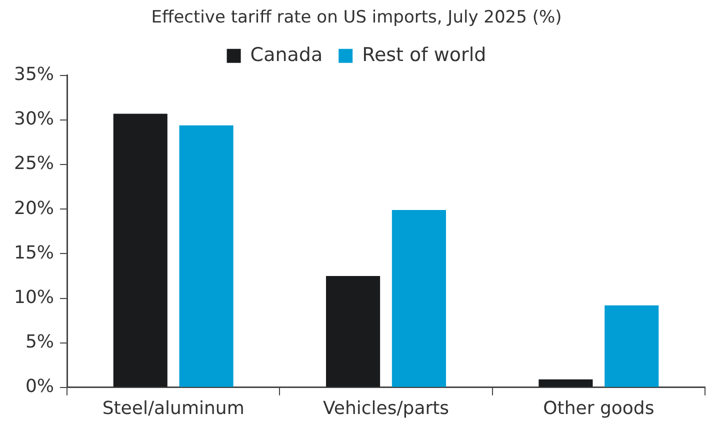 This screenshot has height=429, width=709. Describe the element at coordinates (34, 119) in the screenshot. I see `y-tick-label: 30%` at that location.